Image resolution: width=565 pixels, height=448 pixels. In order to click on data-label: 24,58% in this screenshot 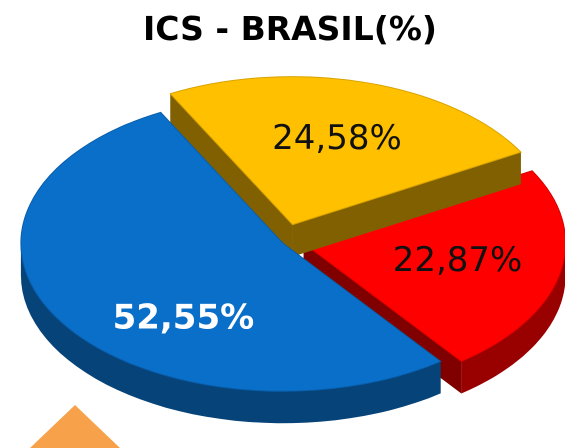, I will do `click(337, 138)`.